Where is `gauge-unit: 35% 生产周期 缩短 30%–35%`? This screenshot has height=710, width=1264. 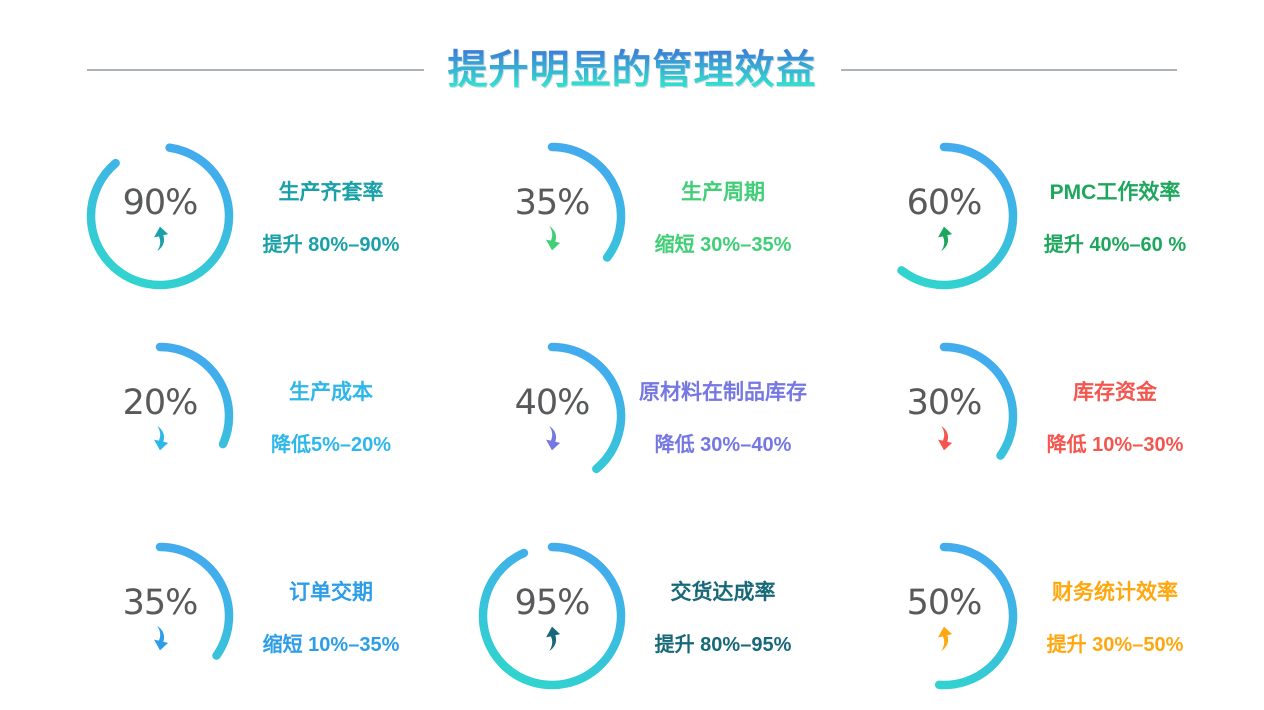 gauge-unit: 35% 生产周期 缩短 30%–35% is located at coordinates (644, 216).